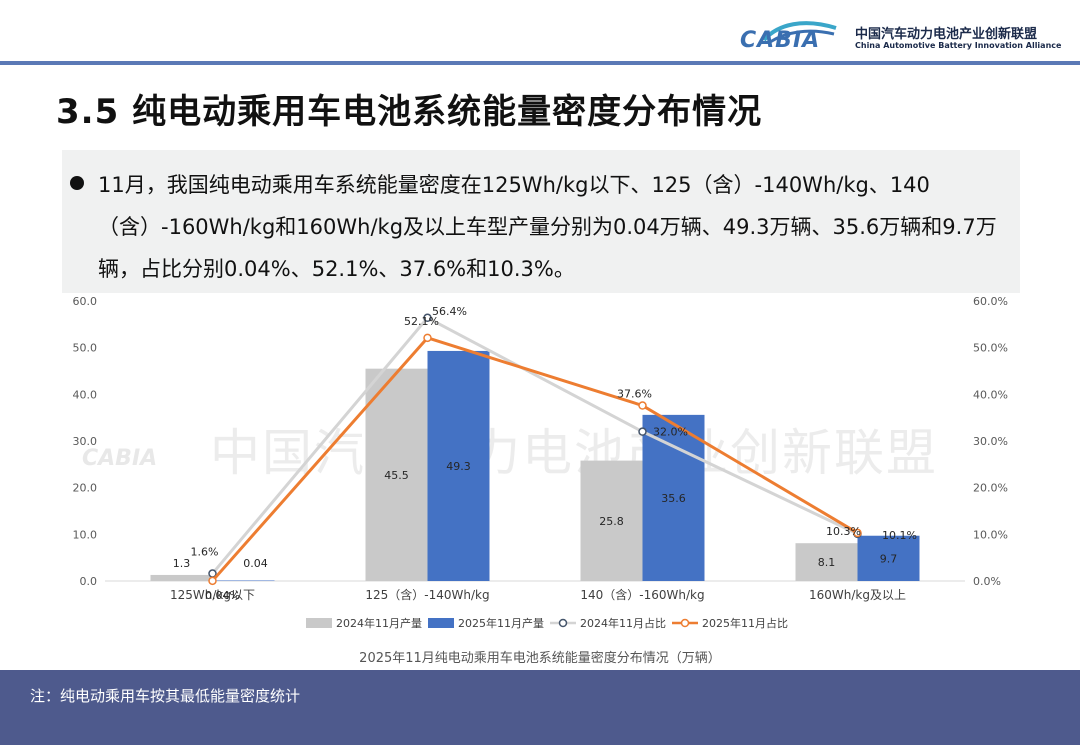 Image resolution: width=1080 pixels, height=745 pixels. Describe the element at coordinates (85, 441) in the screenshot. I see `y-left-tick-label: 30.0` at that location.